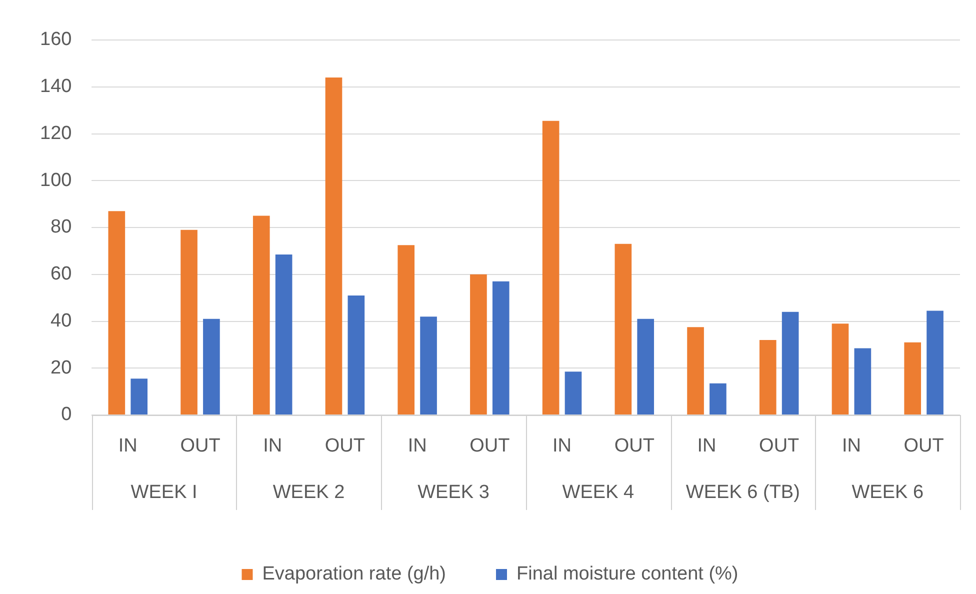  Describe the element at coordinates (598, 493) in the screenshot. I see `text: WEEK 4` at that location.